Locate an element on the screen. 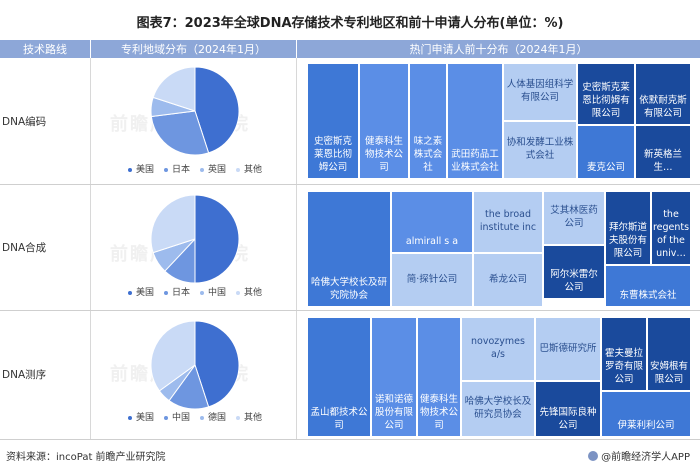 Image resolution: width=700 pixels, height=472 pixels. treemap-cell-label: novozymes a/s is located at coordinates (498, 348).